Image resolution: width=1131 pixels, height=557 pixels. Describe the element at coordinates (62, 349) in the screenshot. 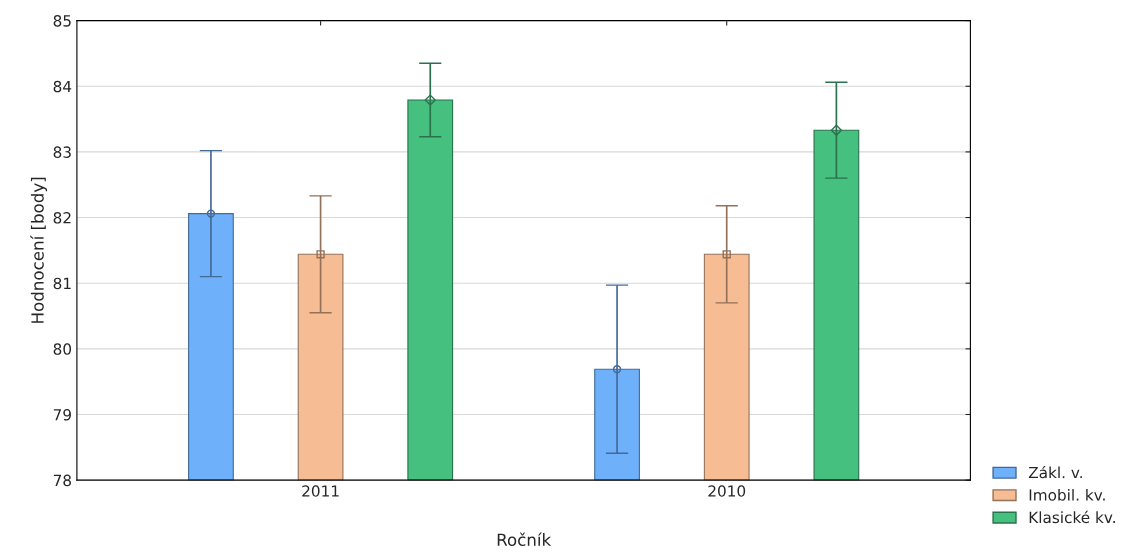

I see `y-tick-label: 80` at that location.